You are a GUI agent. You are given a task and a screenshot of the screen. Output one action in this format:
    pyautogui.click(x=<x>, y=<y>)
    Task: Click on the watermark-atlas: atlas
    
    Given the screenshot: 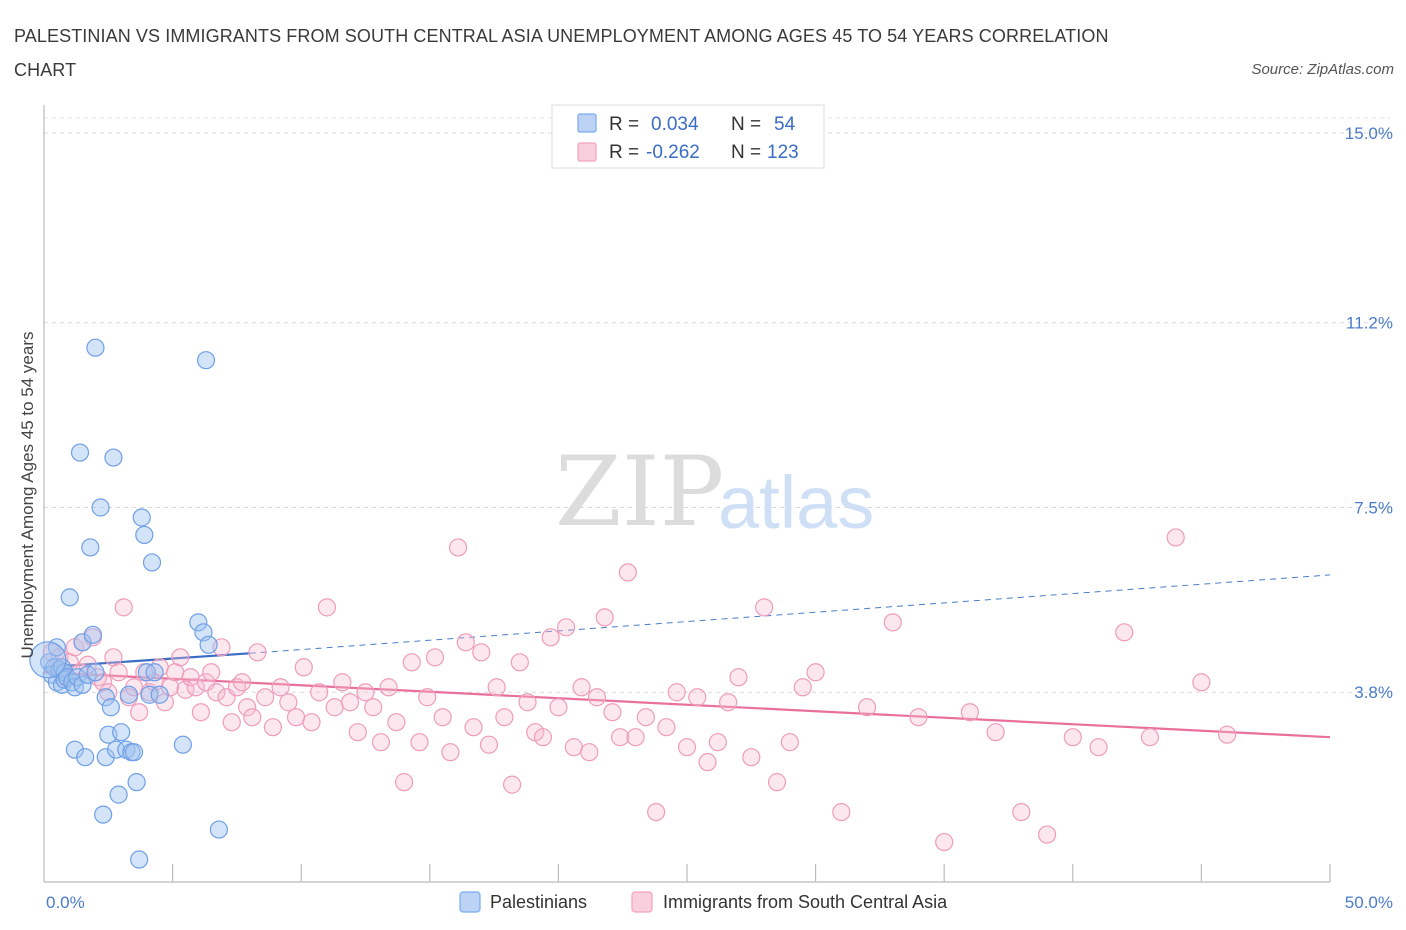 What is the action you would take?
    pyautogui.click(x=796, y=502)
    